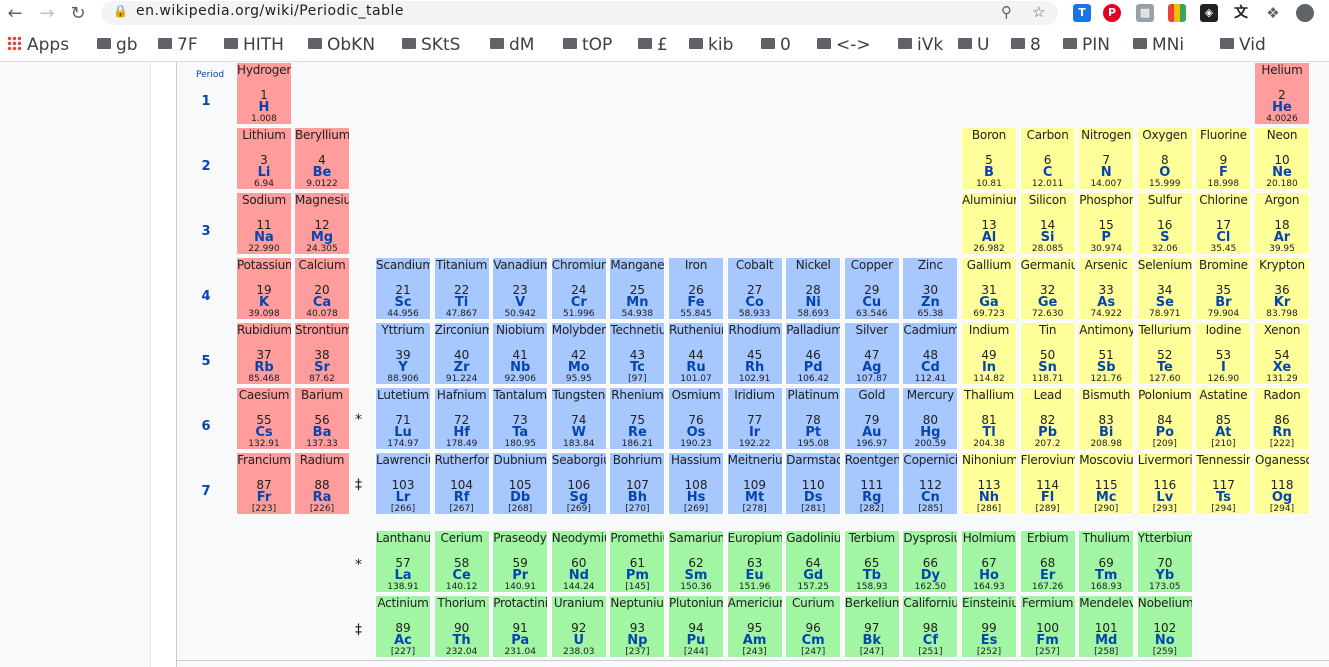  I want to click on element-cell-sr: Strontium 38 Sr 87.62, so click(322, 353).